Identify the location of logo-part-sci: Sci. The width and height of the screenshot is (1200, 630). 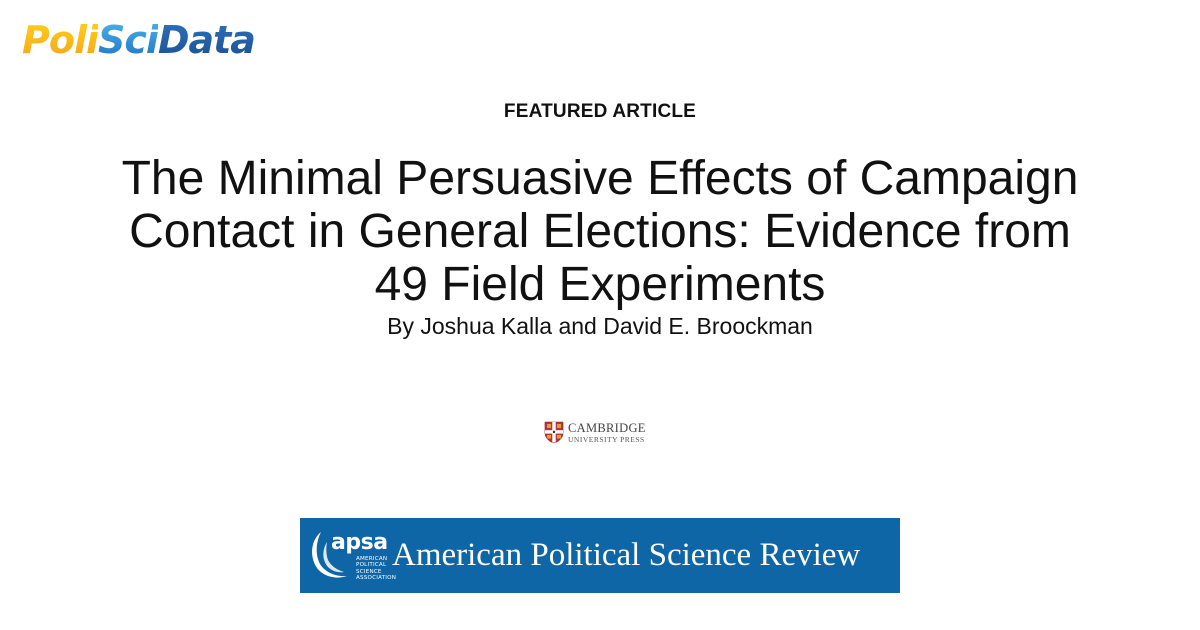
(128, 40).